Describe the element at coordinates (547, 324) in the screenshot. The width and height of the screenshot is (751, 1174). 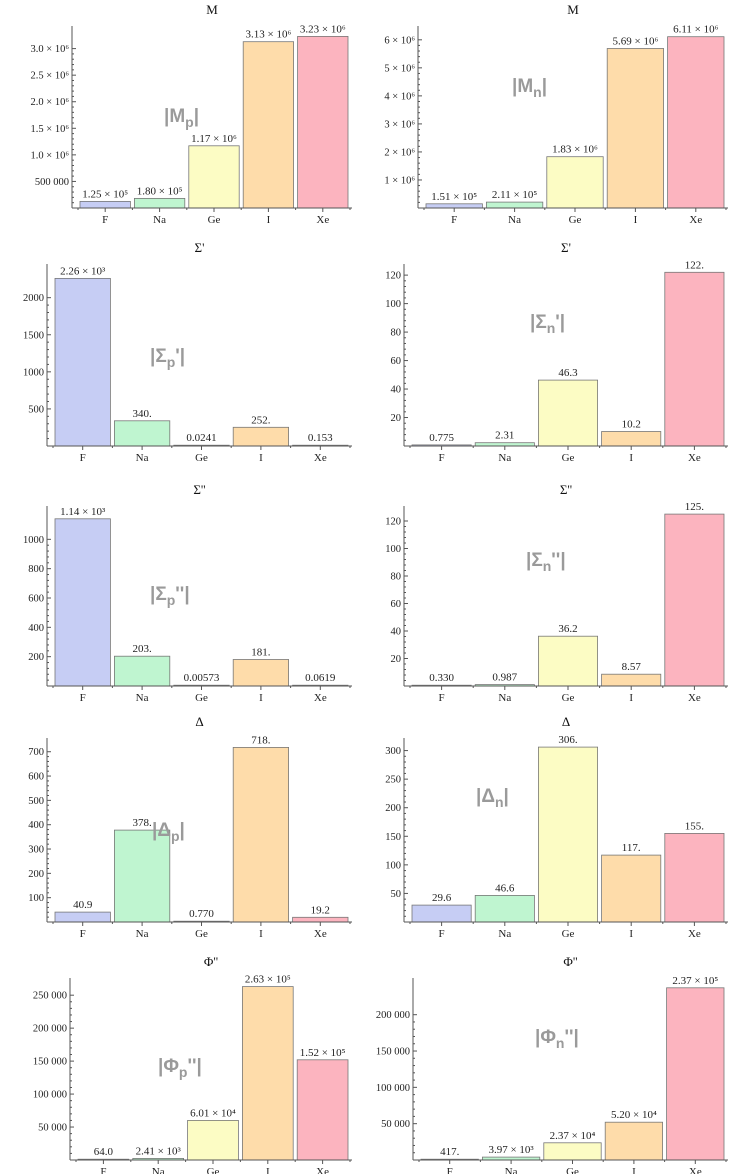
I see `inset-label: |Σn'|` at that location.